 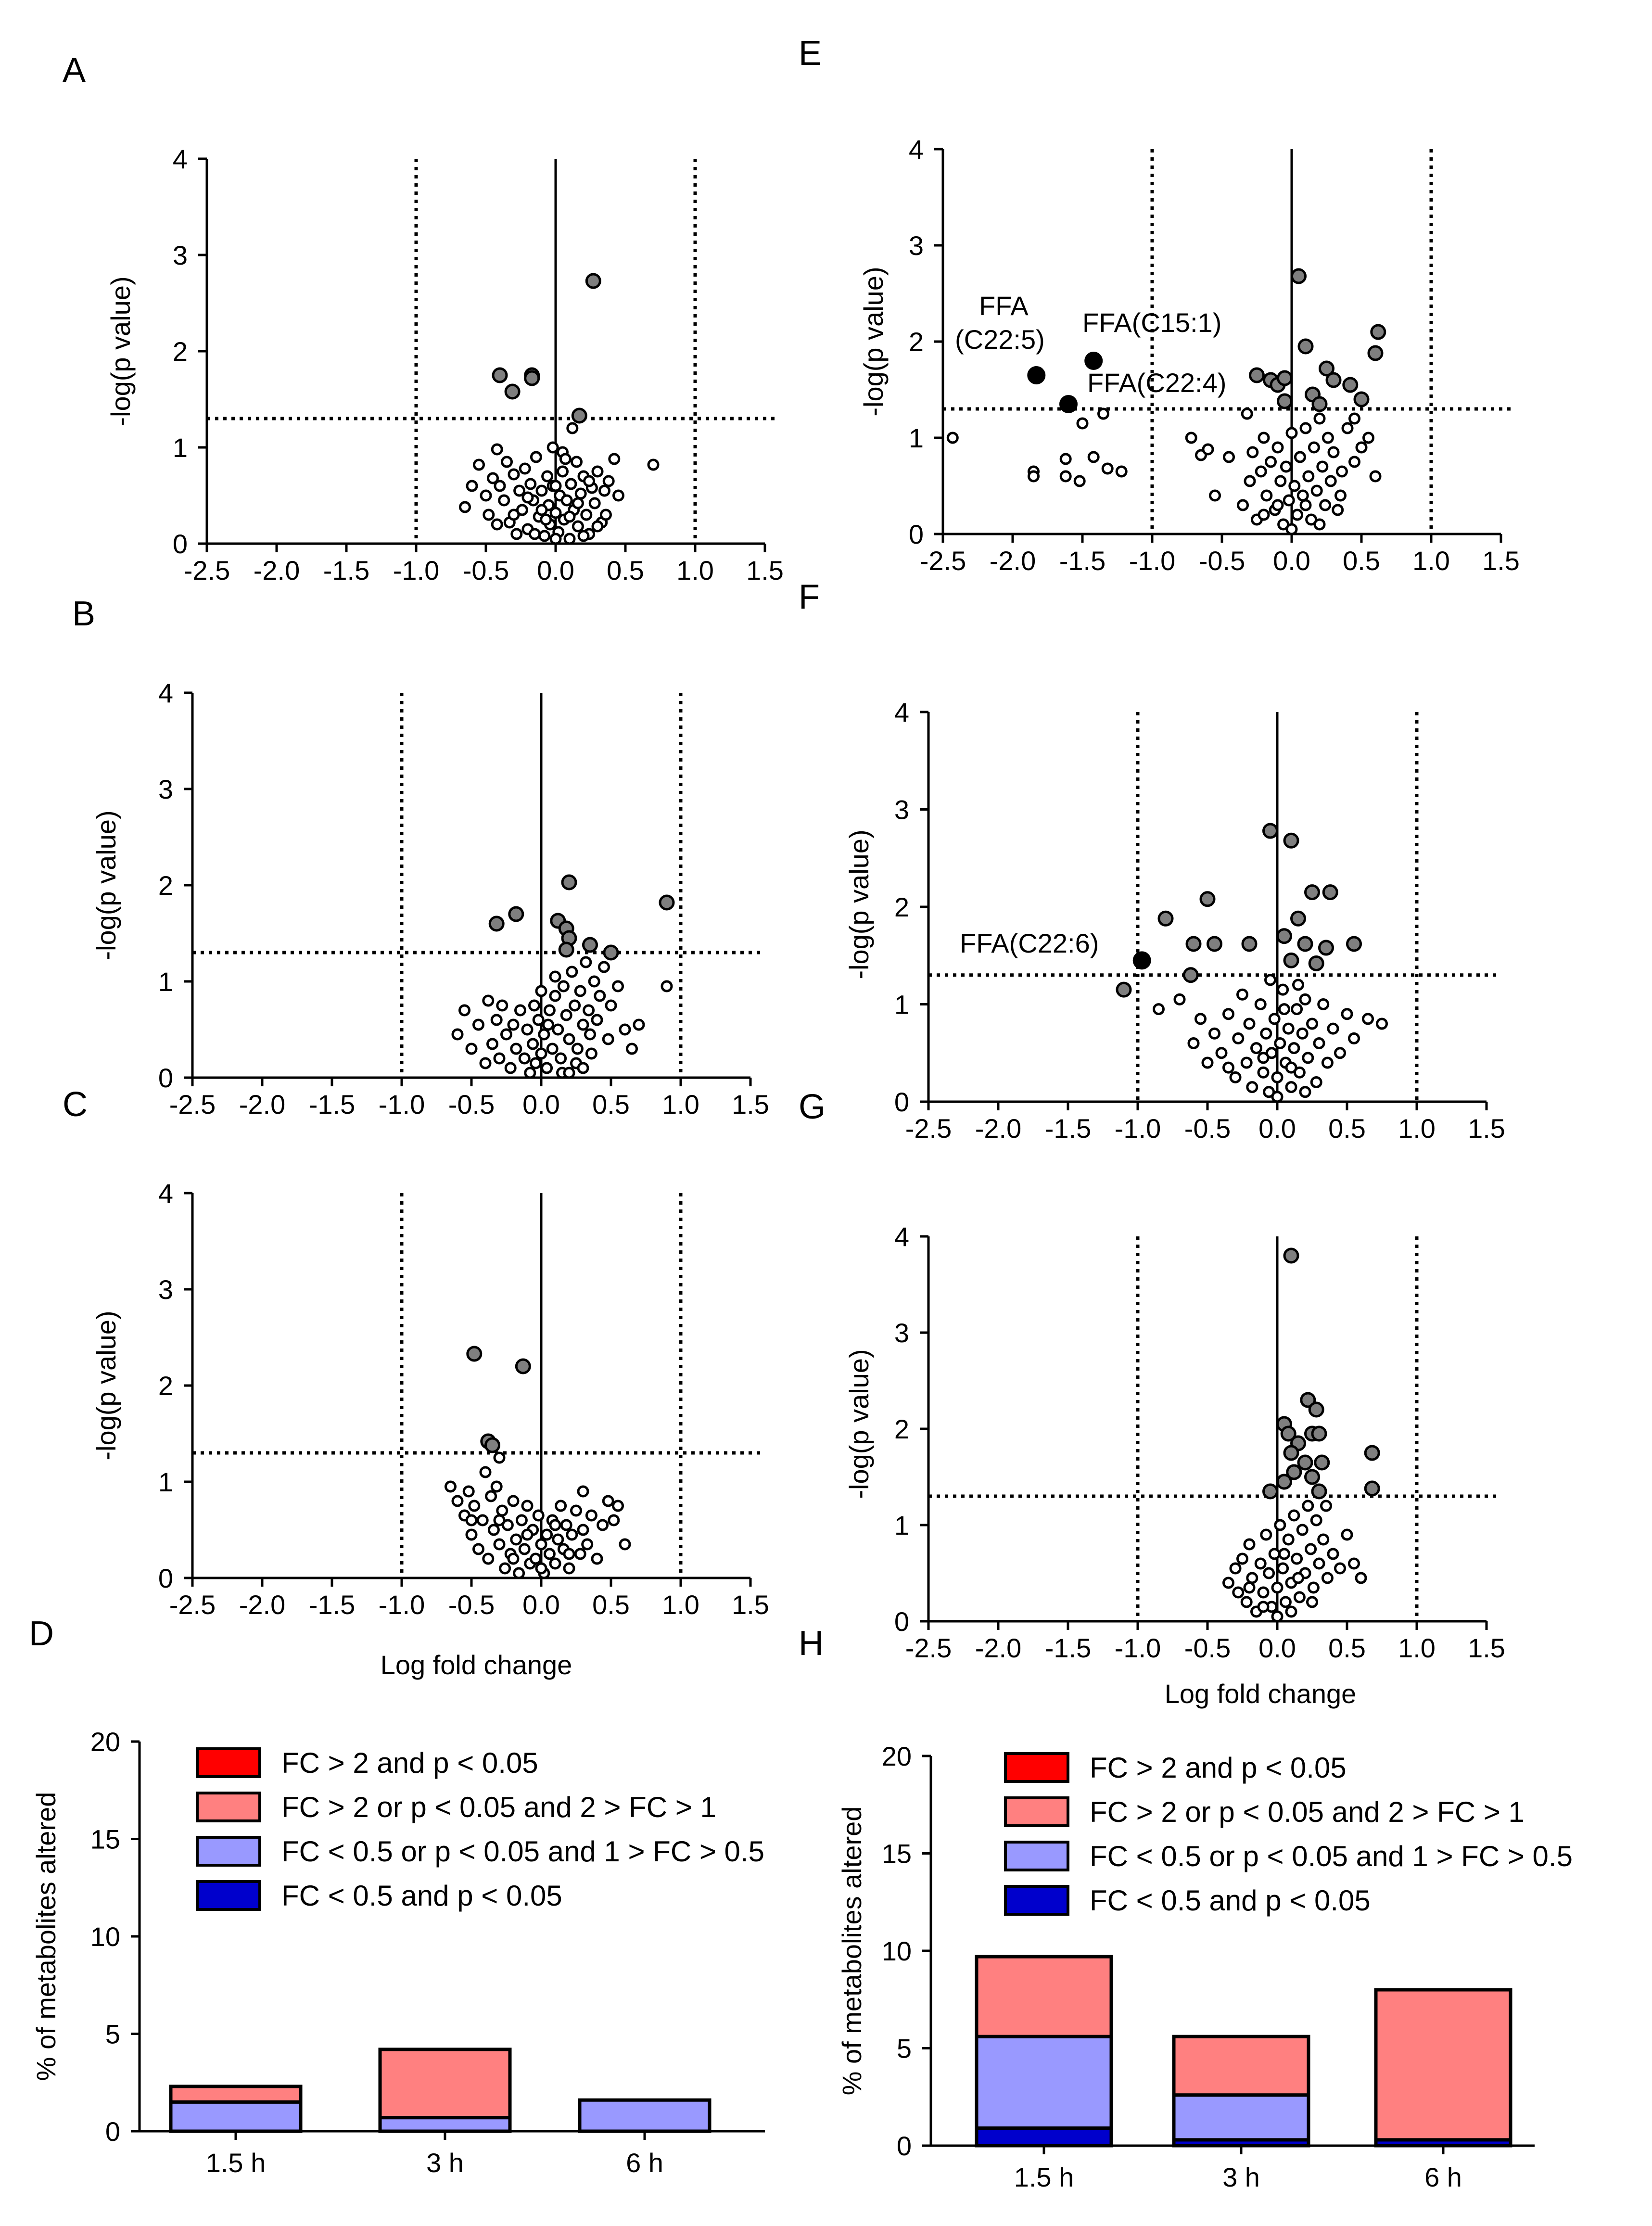 What do you see at coordinates (897, 1756) in the screenshot?
I see `y-tick-label: 20` at bounding box center [897, 1756].